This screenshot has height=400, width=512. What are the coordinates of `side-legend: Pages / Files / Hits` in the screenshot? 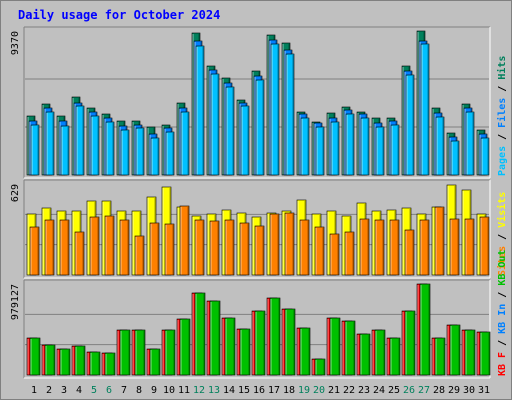 It's located at (502, 116).